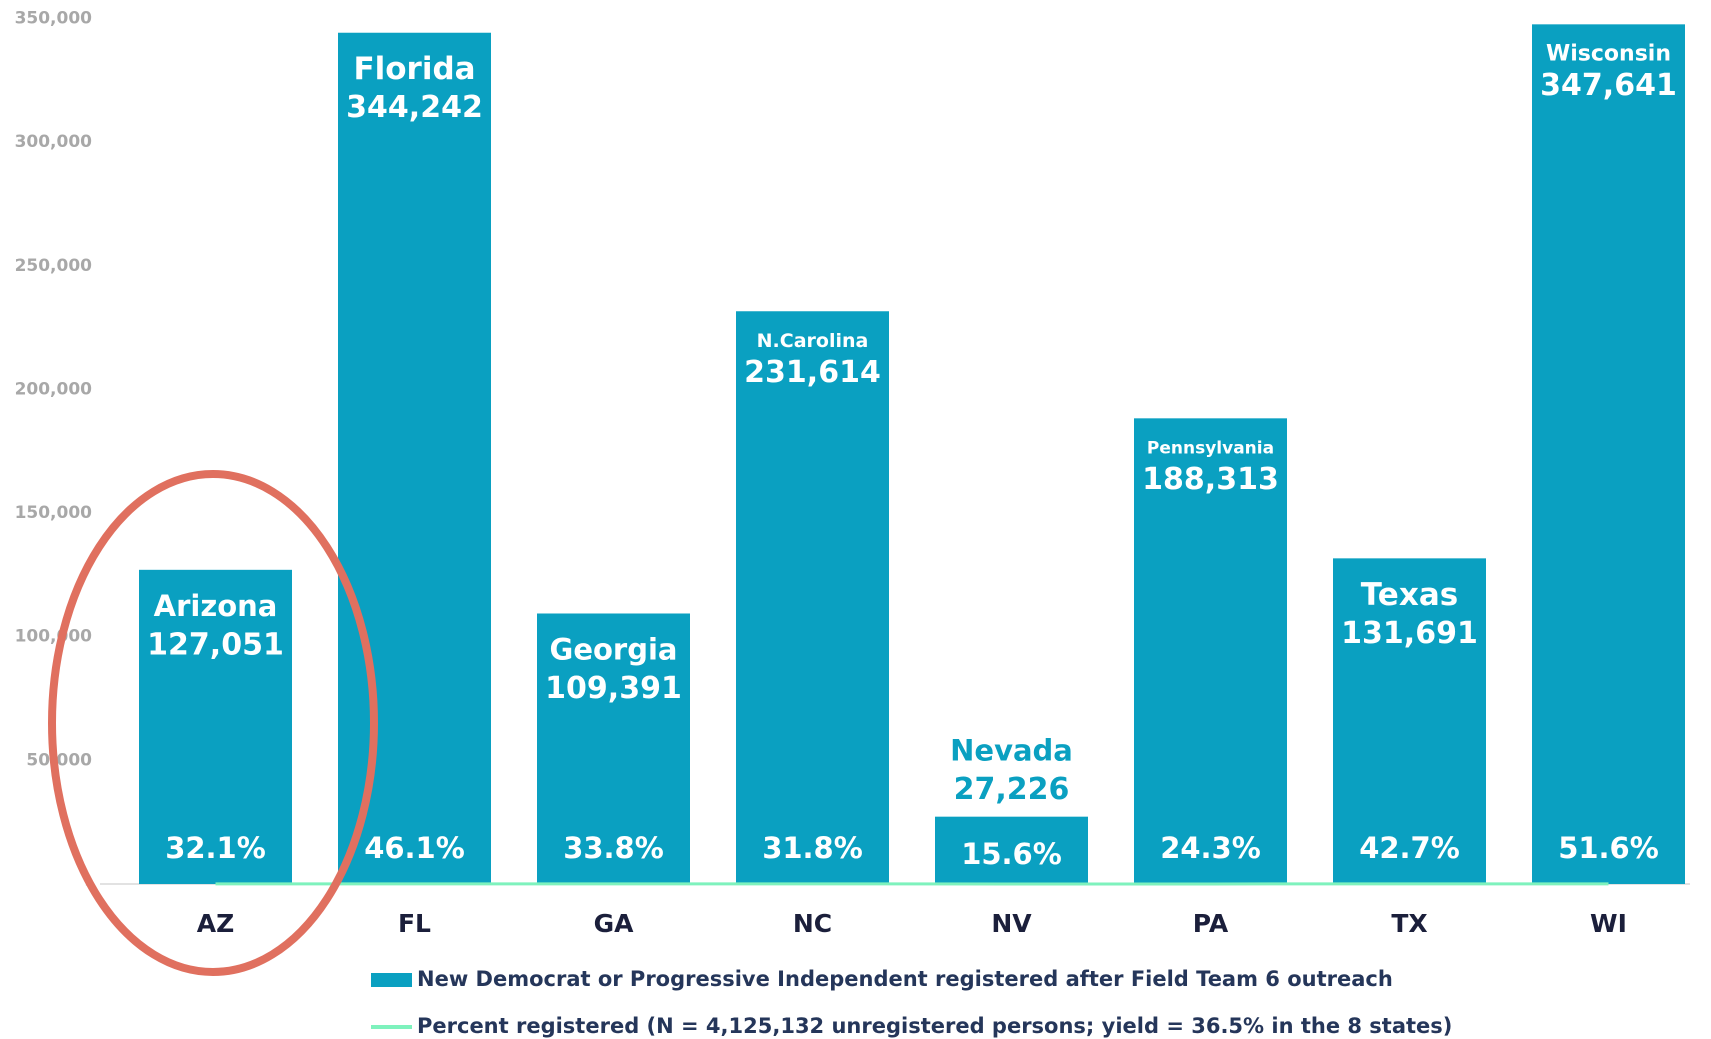  What do you see at coordinates (812, 848) in the screenshot?
I see `percent-label: 31.8%` at bounding box center [812, 848].